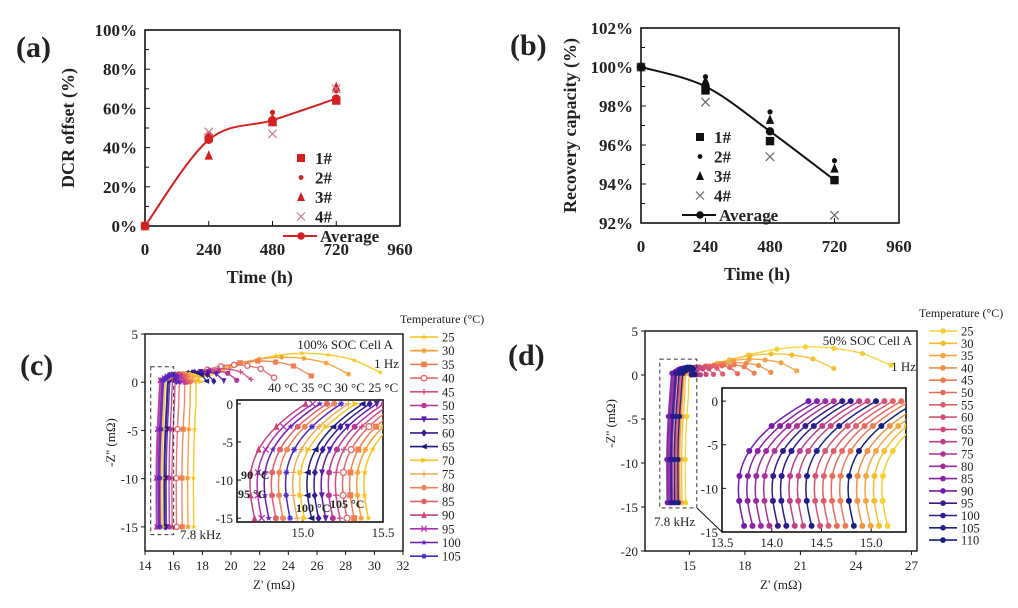 This screenshot has width=1018, height=608. What do you see at coordinates (448, 529) in the screenshot?
I see `legend-label: 95` at bounding box center [448, 529].